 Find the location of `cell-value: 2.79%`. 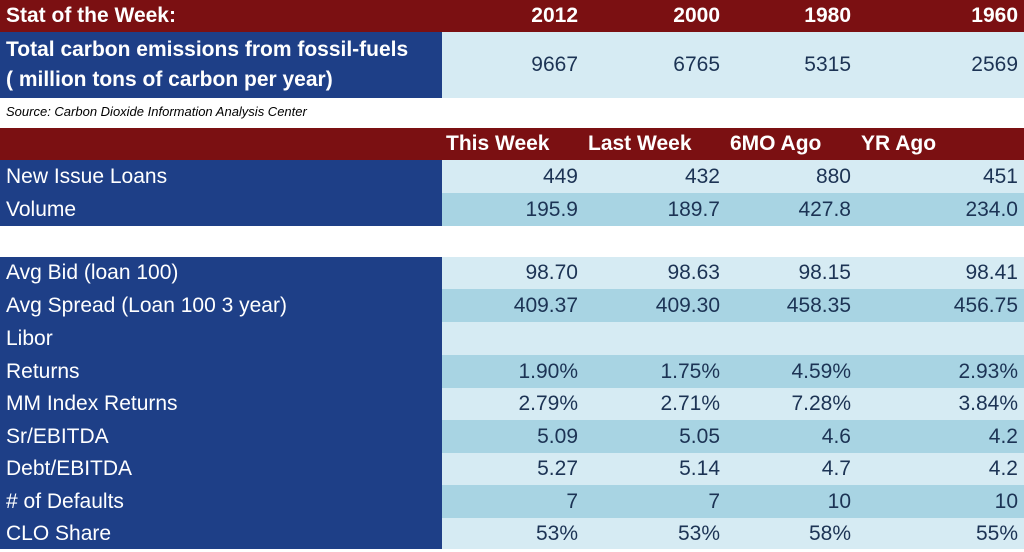

cell-value: 2.79% is located at coordinates (513, 404).